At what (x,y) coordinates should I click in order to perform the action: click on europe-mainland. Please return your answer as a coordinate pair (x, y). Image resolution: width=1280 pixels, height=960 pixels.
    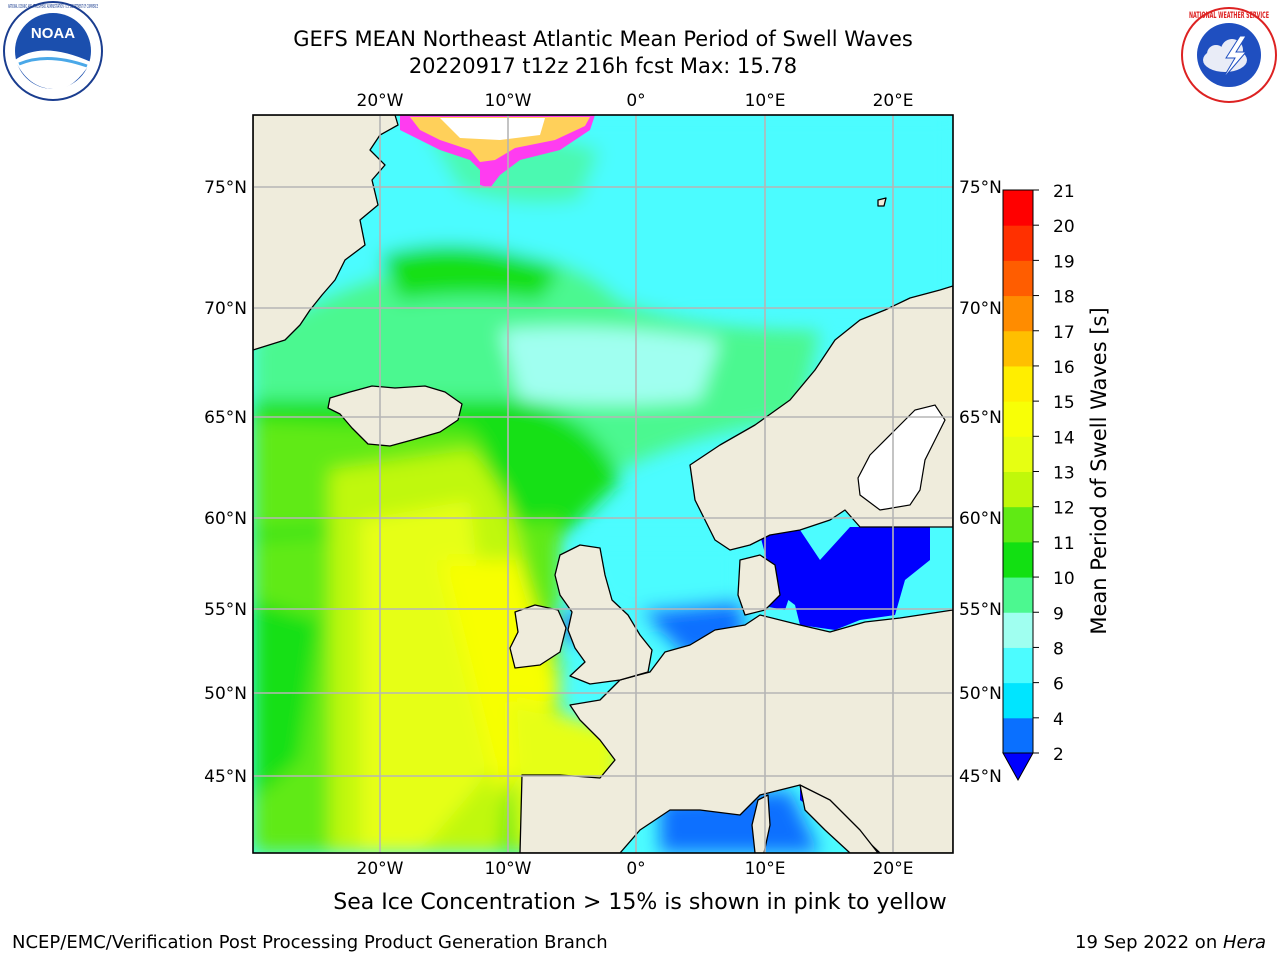
    Looking at the image, I should click on (736, 731).